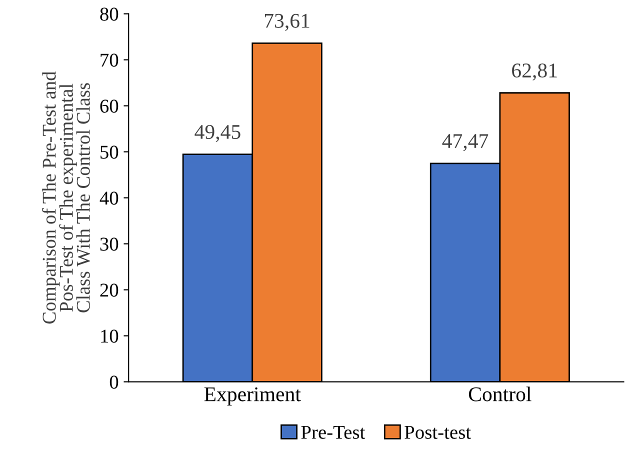 The image size is (643, 460). Describe the element at coordinates (109, 60) in the screenshot. I see `y-tick-label: 70` at that location.